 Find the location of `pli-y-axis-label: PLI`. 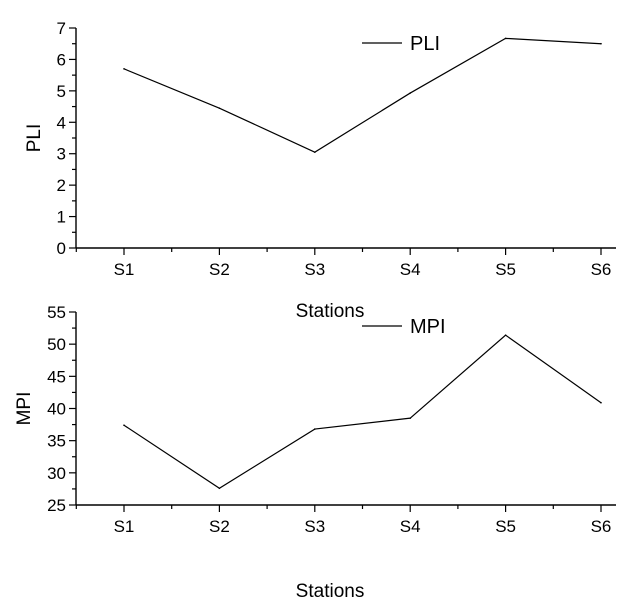

pli-y-axis-label: PLI is located at coordinates (34, 138).